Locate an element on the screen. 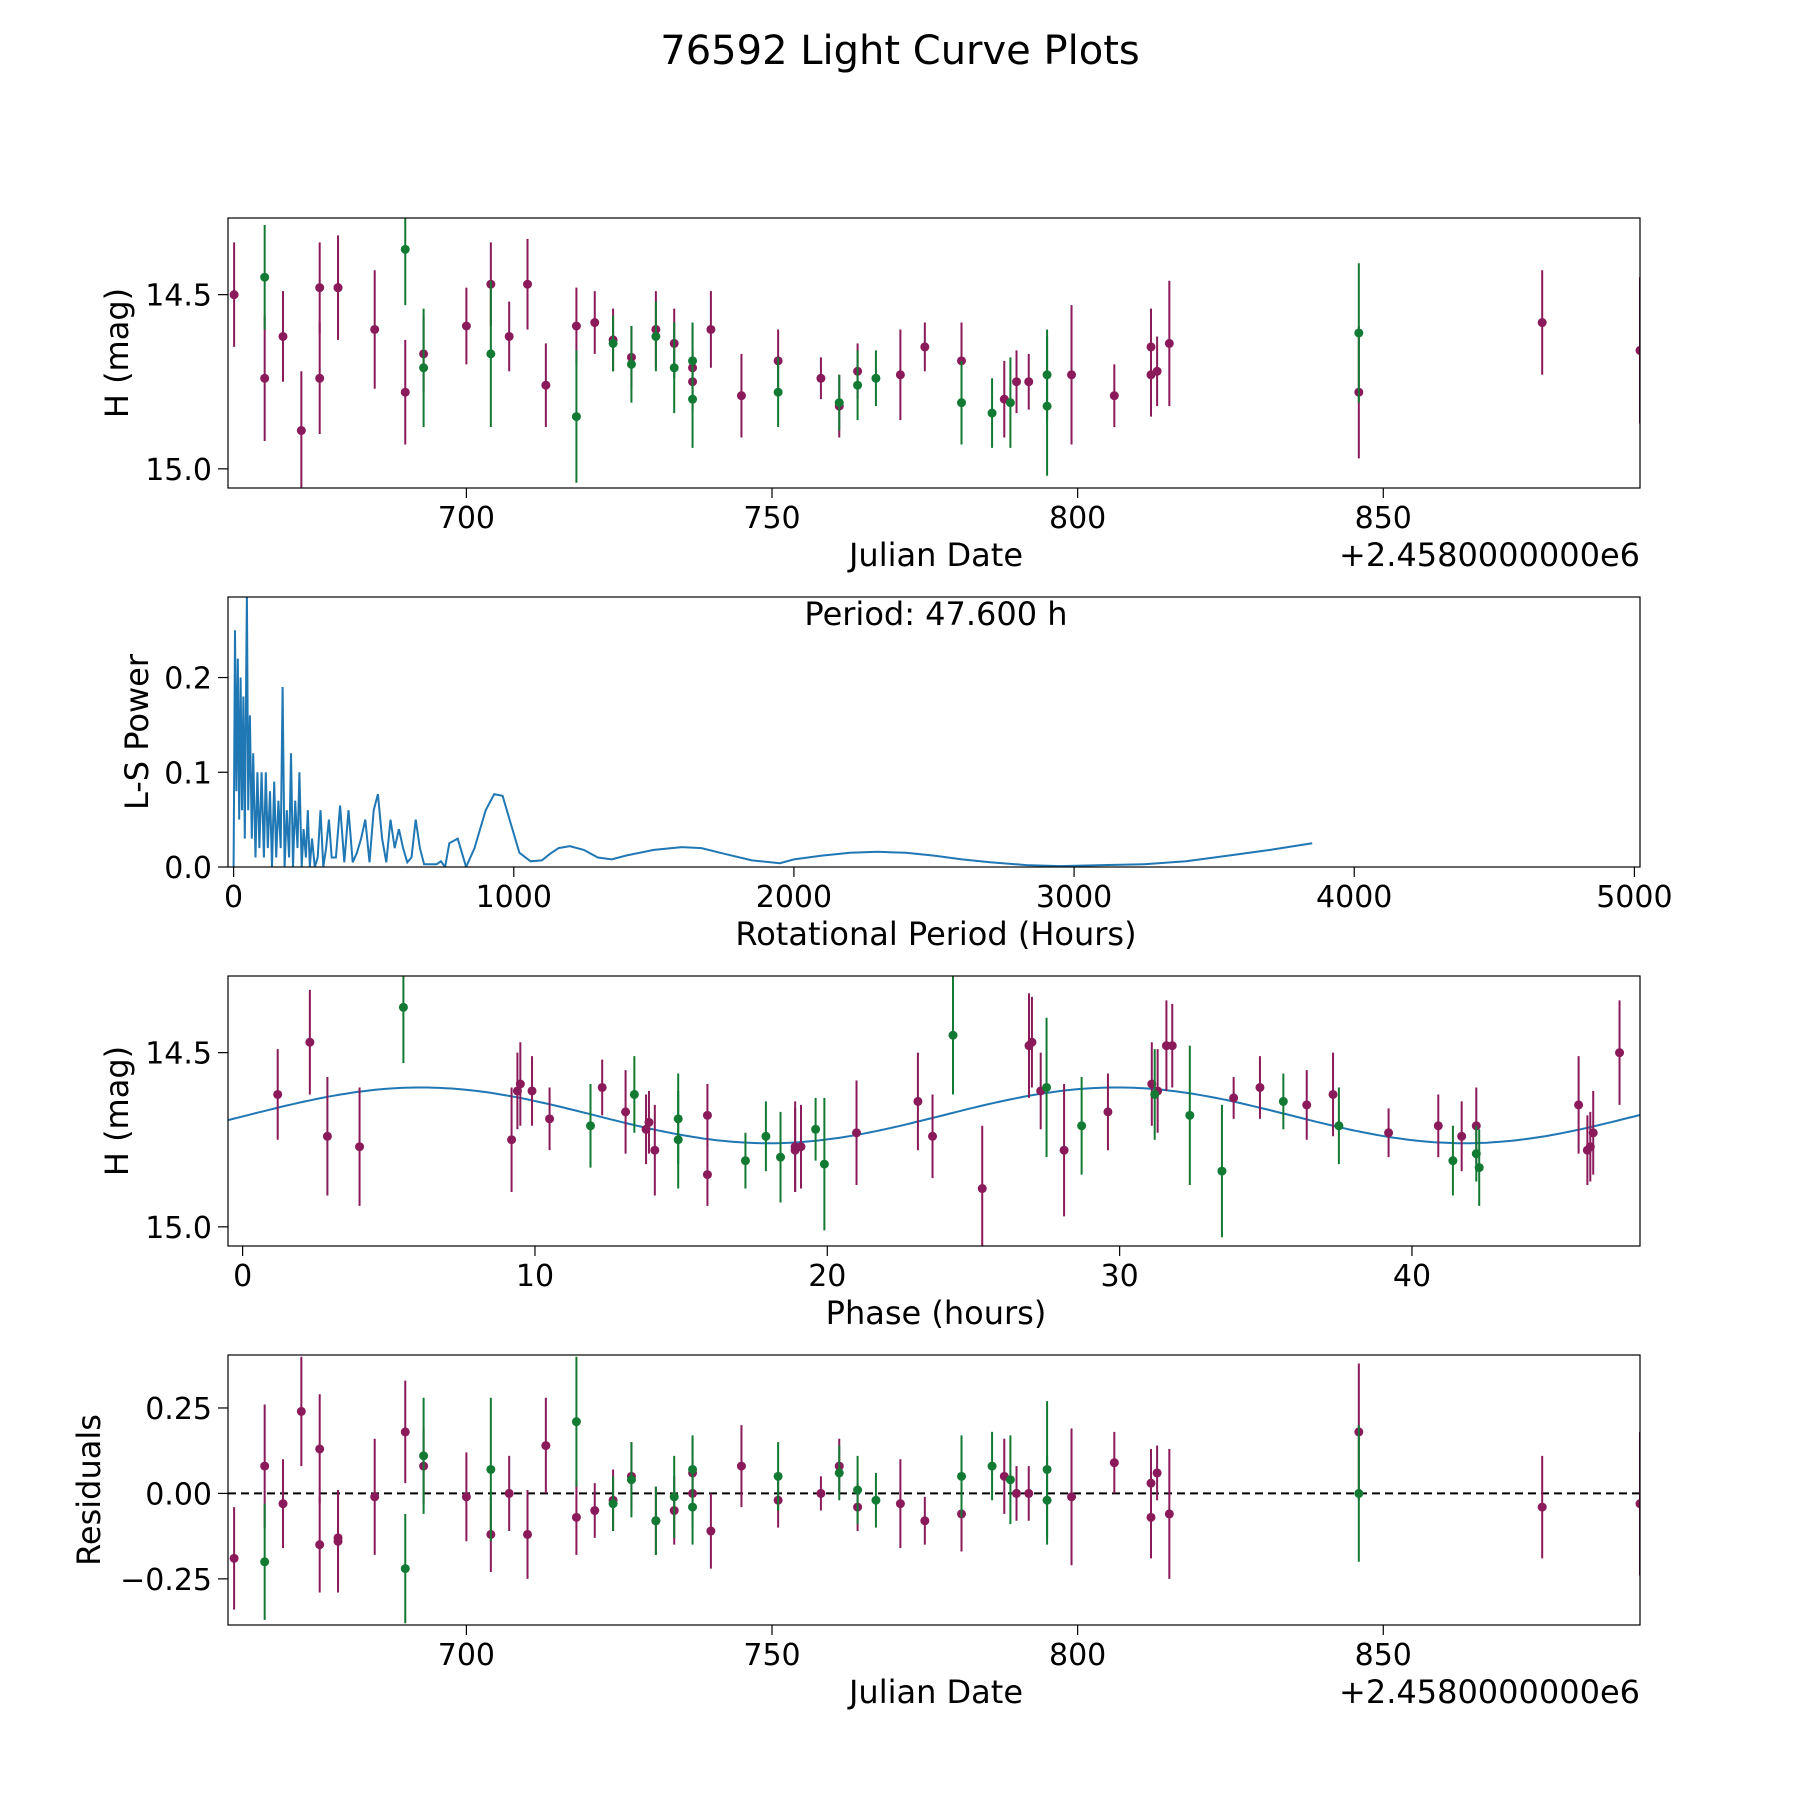  periodogram-frame is located at coordinates (934, 732).